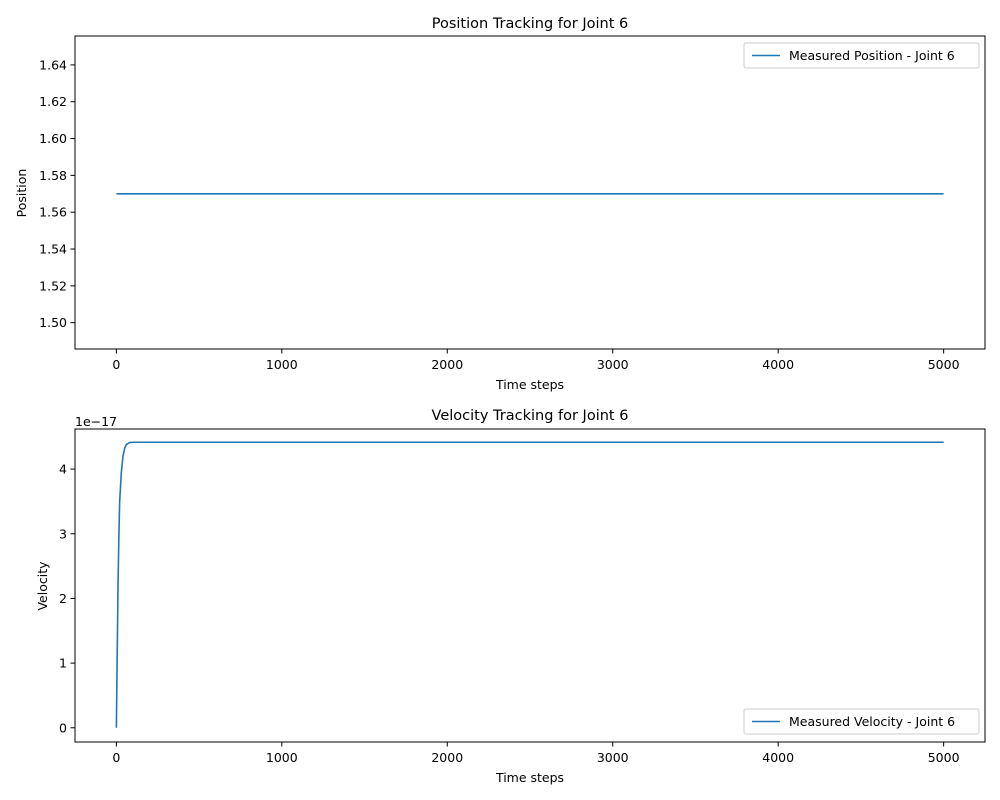  Describe the element at coordinates (613, 757) in the screenshot. I see `velocity-x-tick-label: 3000` at that location.